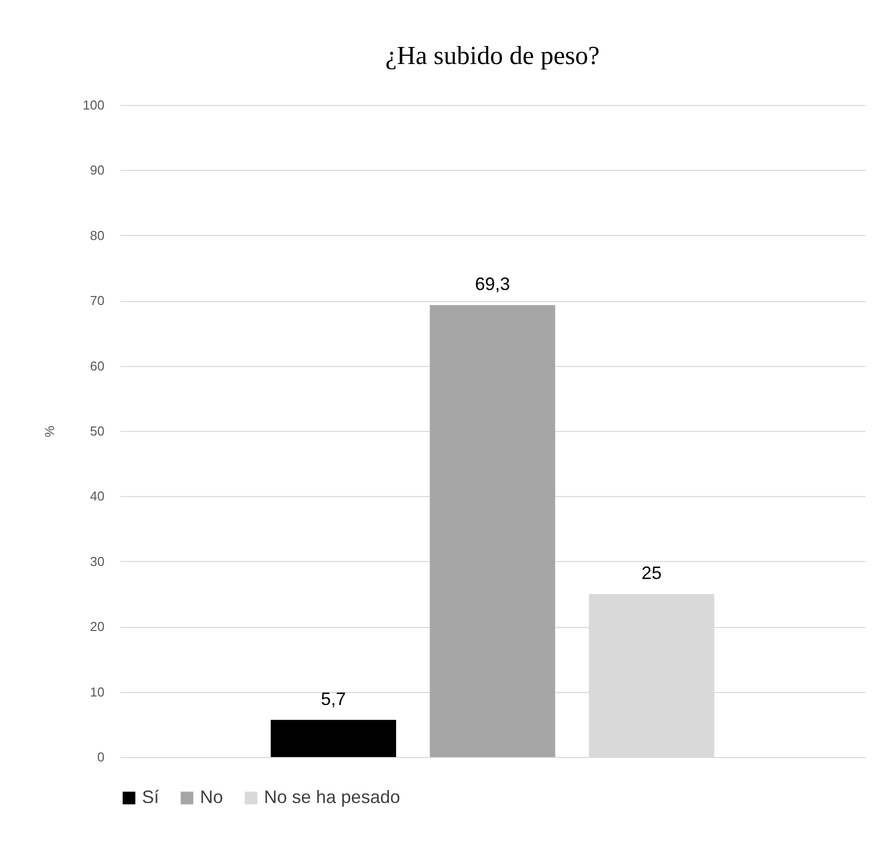  I want to click on data-label: 5,7, so click(333, 698).